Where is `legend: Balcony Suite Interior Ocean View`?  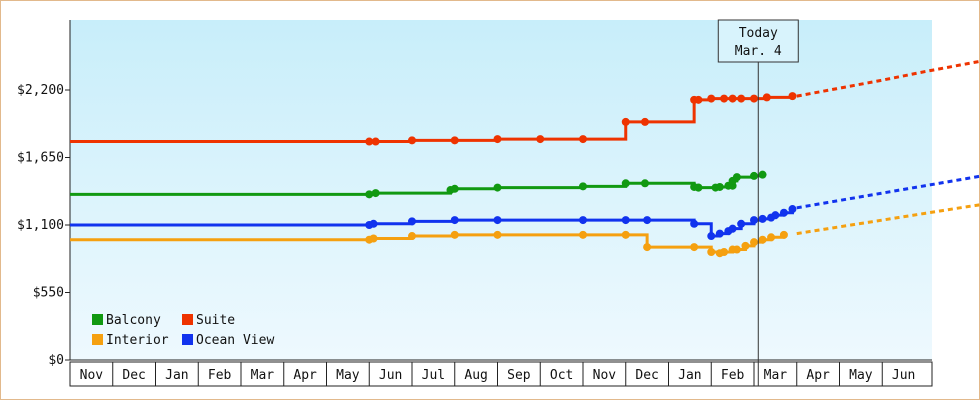 legend: Balcony Suite Interior Ocean View is located at coordinates (183, 330).